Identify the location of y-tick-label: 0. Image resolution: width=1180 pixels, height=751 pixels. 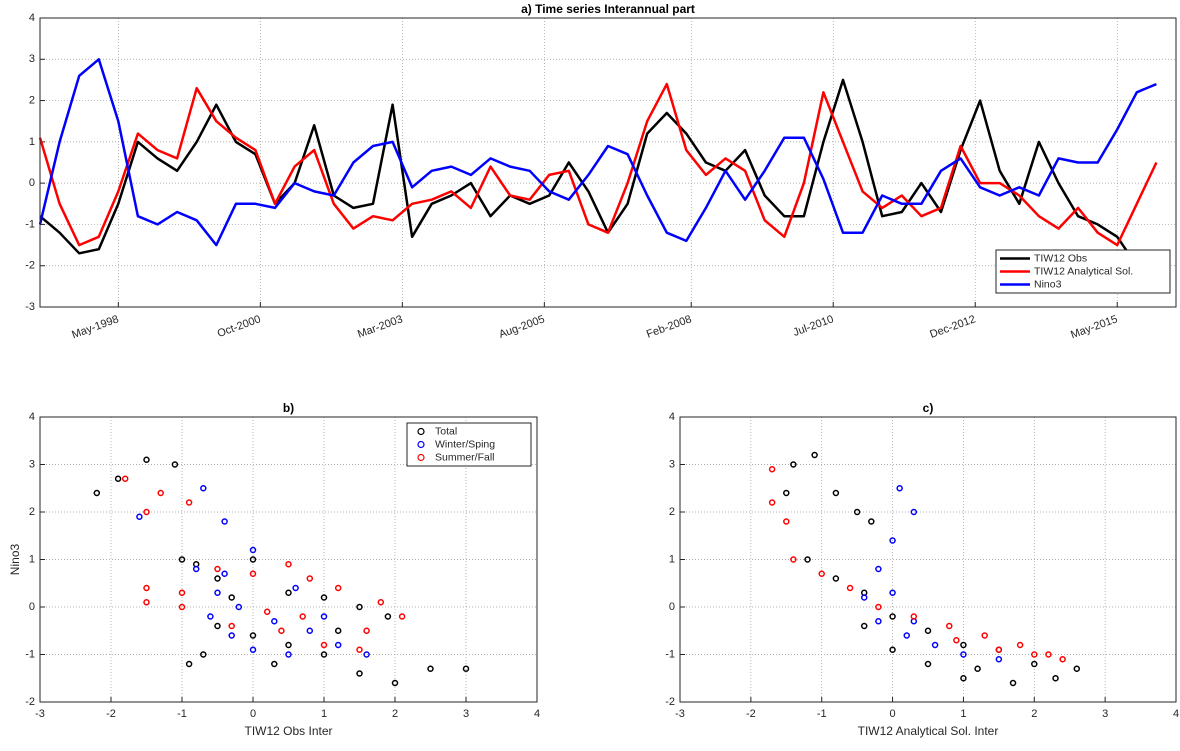
(32, 607).